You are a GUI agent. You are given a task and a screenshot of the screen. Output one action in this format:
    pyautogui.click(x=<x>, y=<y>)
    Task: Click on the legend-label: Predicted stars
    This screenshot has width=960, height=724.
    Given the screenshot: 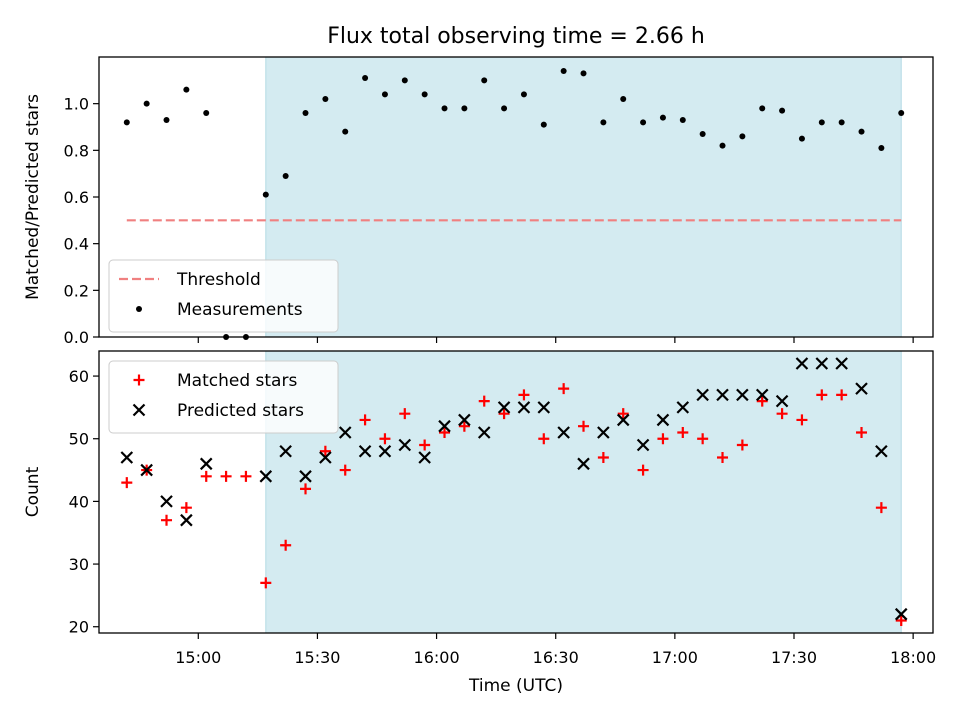 What is the action you would take?
    pyautogui.click(x=240, y=411)
    